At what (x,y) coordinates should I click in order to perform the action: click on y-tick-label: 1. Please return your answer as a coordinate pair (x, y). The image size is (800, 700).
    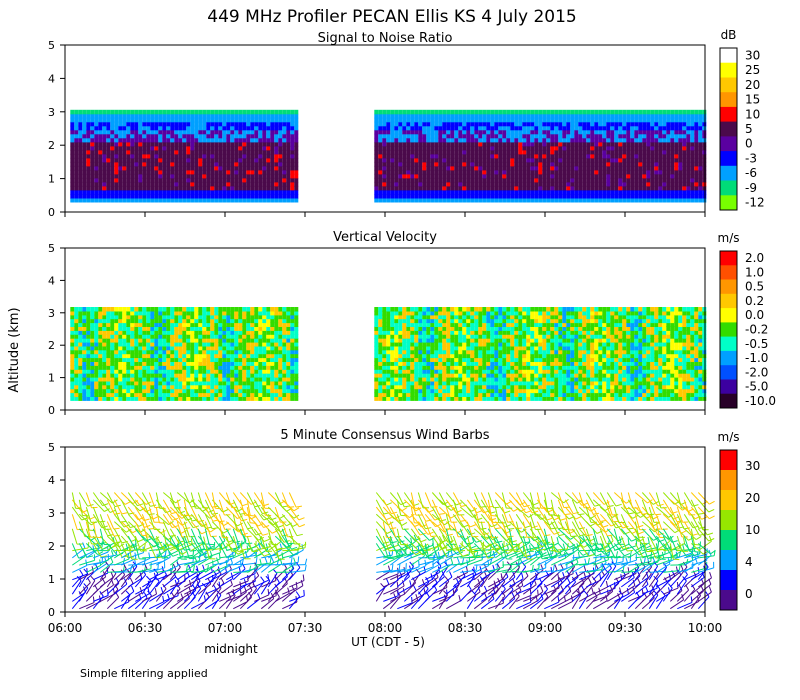
    Looking at the image, I should click on (51, 179).